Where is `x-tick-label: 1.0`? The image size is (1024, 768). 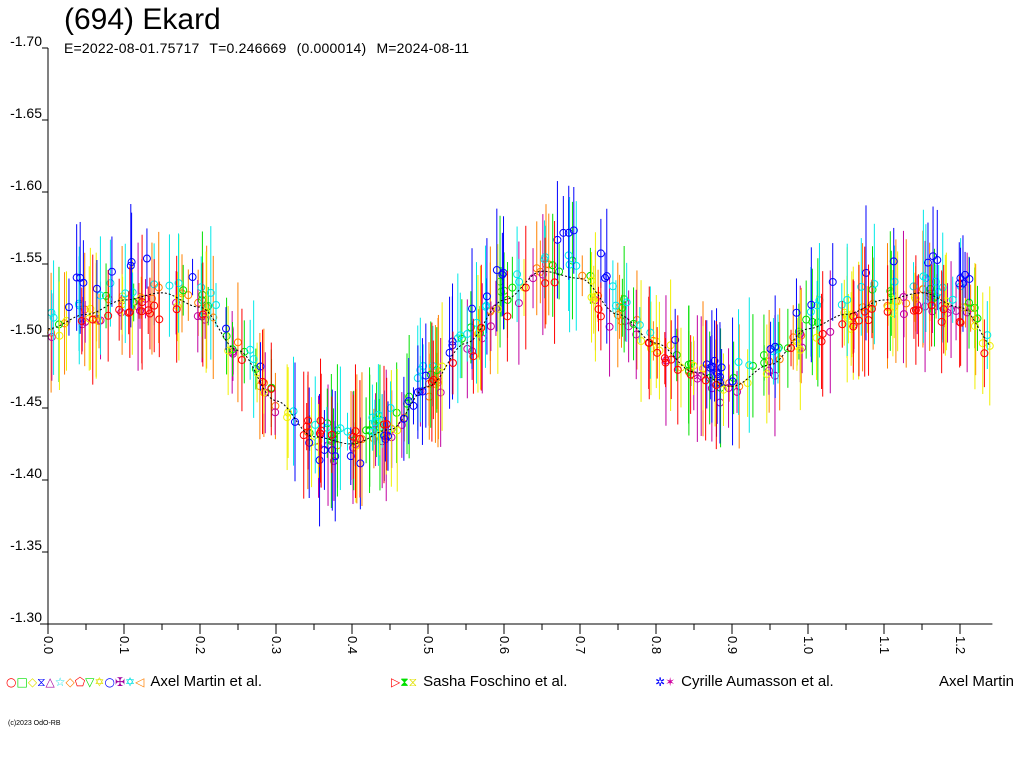
x-tick-label: 1.0 is located at coordinates (808, 645).